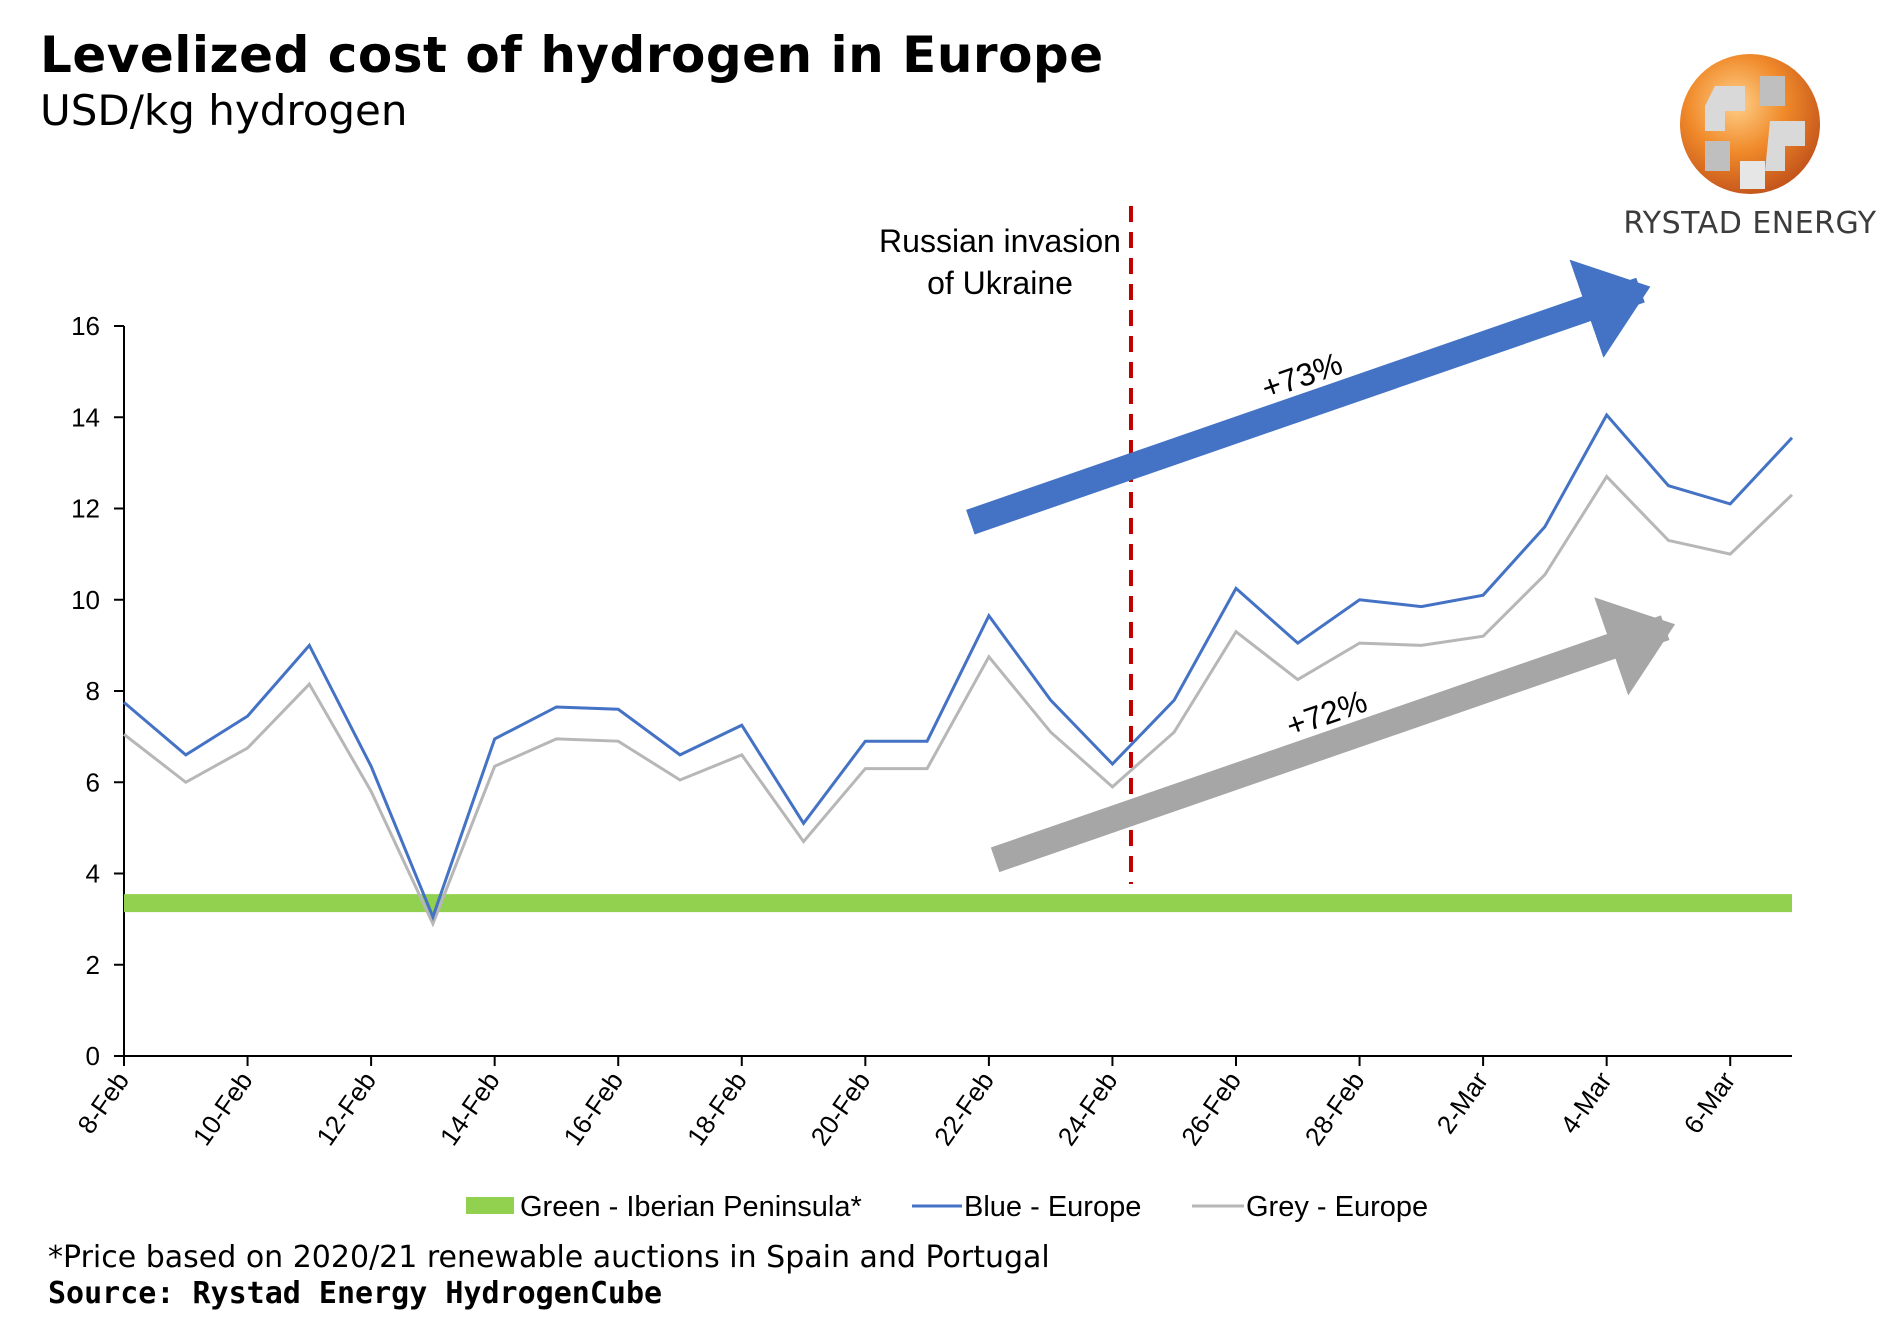 The width and height of the screenshot is (1888, 1322). Describe the element at coordinates (103, 1102) in the screenshot. I see `x-tick-label: 8-Feb` at that location.